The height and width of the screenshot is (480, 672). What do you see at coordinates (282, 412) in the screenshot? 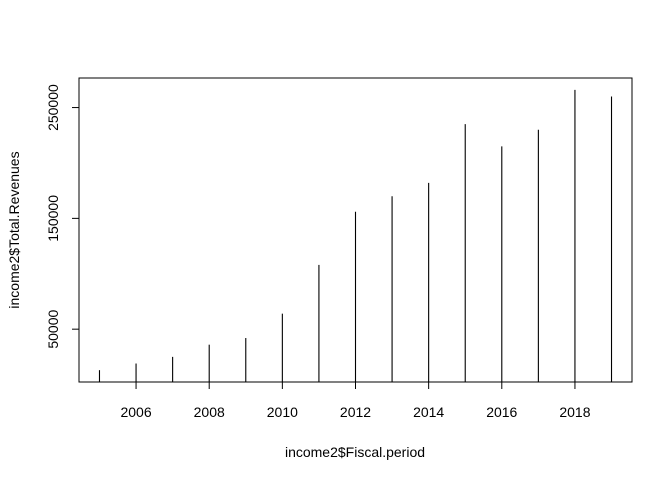
I see `x-tick-label-2010: 2010` at bounding box center [282, 412].